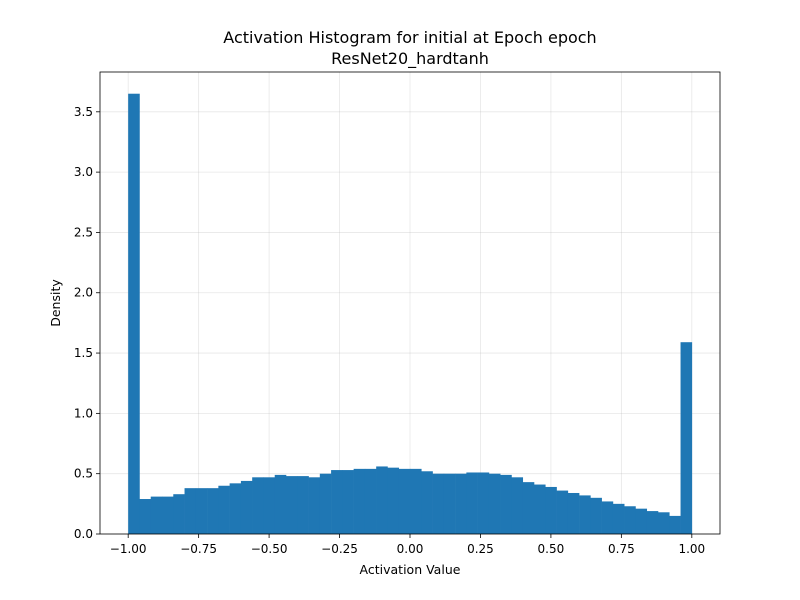  I want to click on y-axis-label: Density, so click(55, 303).